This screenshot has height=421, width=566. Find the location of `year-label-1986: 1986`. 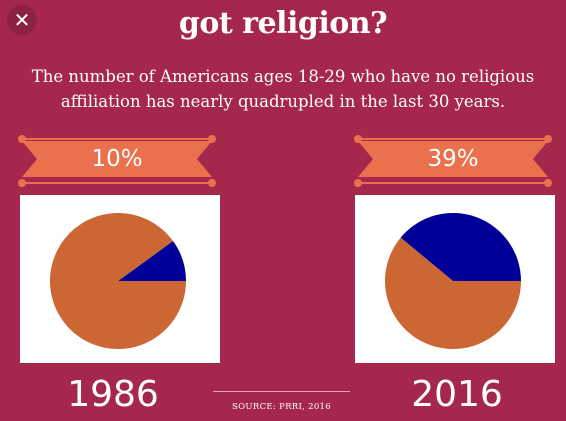

year-label-1986: 1986 is located at coordinates (113, 394).